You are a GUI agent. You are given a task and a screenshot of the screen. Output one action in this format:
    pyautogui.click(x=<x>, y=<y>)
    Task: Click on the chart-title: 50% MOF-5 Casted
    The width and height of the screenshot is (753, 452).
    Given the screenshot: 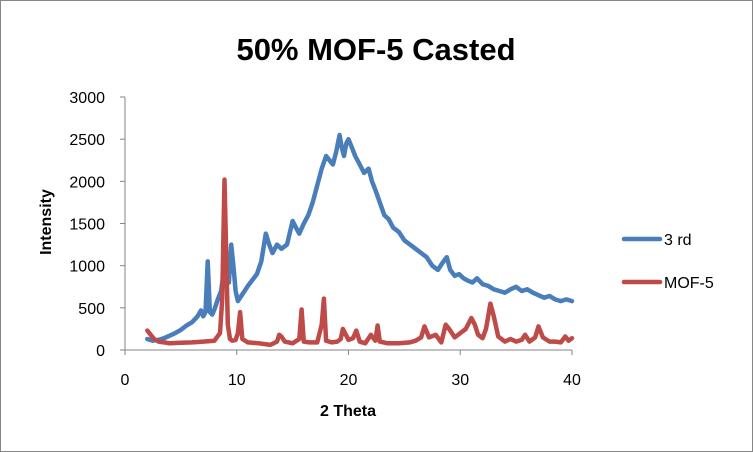 What is the action you would take?
    pyautogui.click(x=375, y=49)
    